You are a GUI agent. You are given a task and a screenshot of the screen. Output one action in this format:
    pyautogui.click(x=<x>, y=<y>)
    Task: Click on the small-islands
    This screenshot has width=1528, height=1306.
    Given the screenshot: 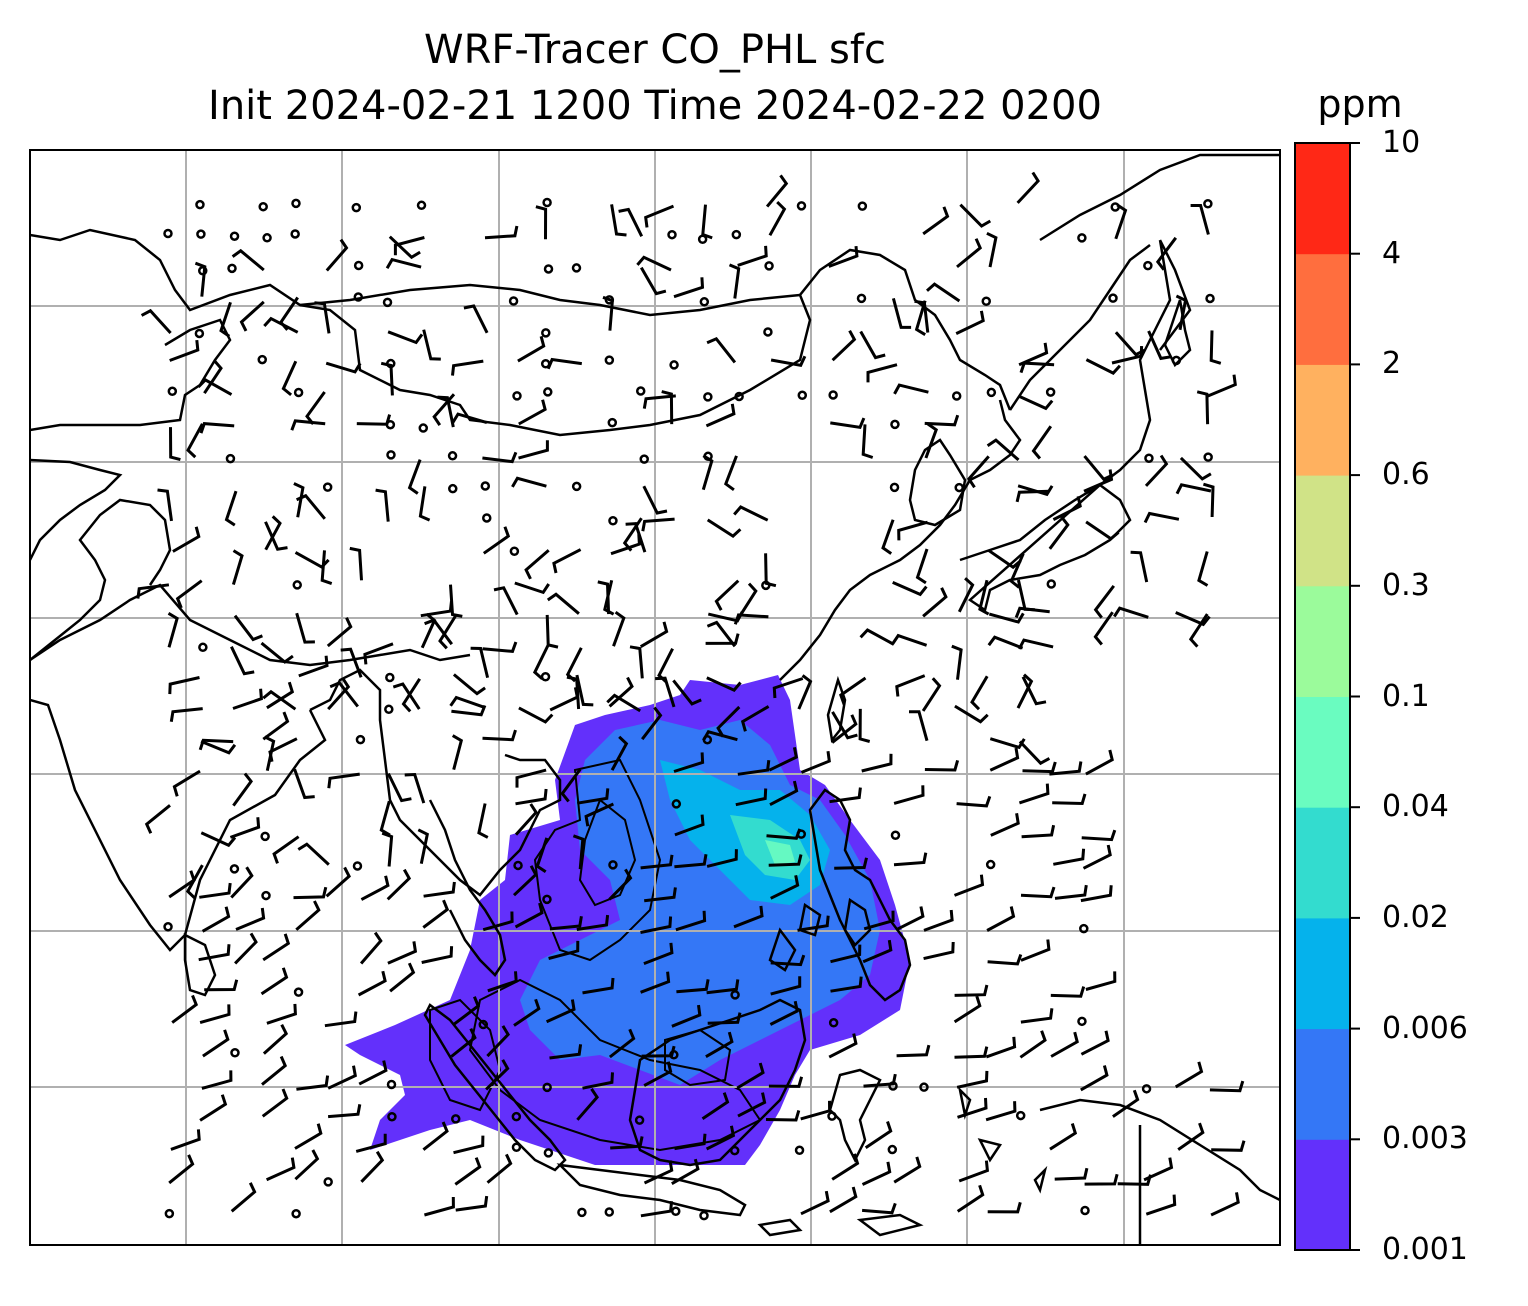 What is the action you would take?
    pyautogui.click(x=902, y=1161)
    